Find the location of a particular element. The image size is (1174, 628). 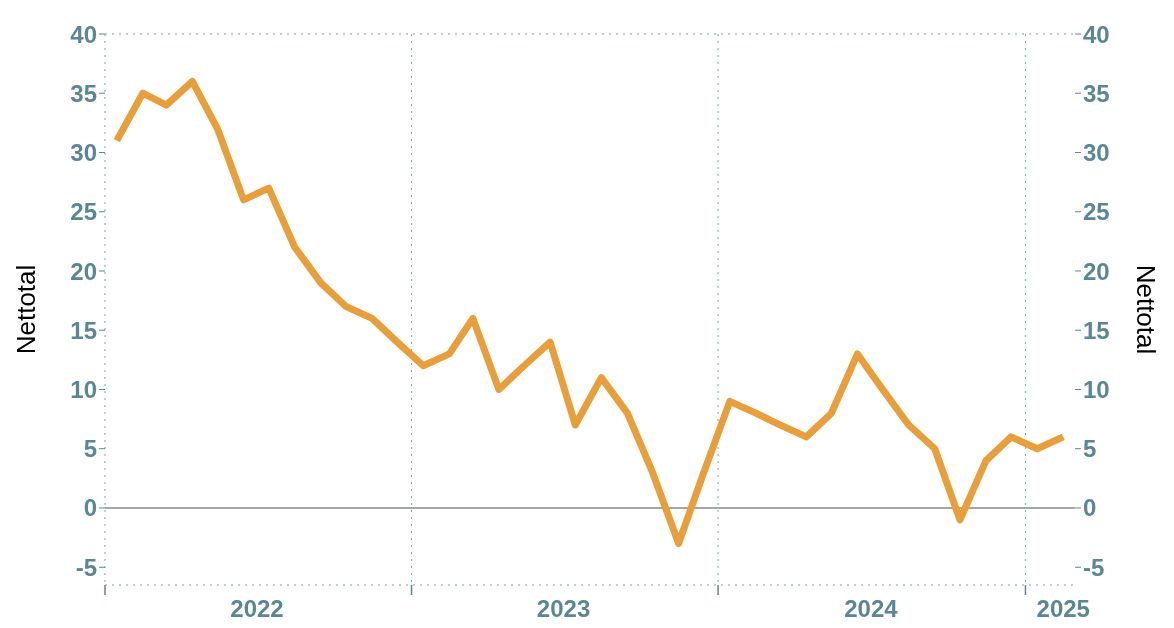

y-tick-label: 40 is located at coordinates (83, 34).